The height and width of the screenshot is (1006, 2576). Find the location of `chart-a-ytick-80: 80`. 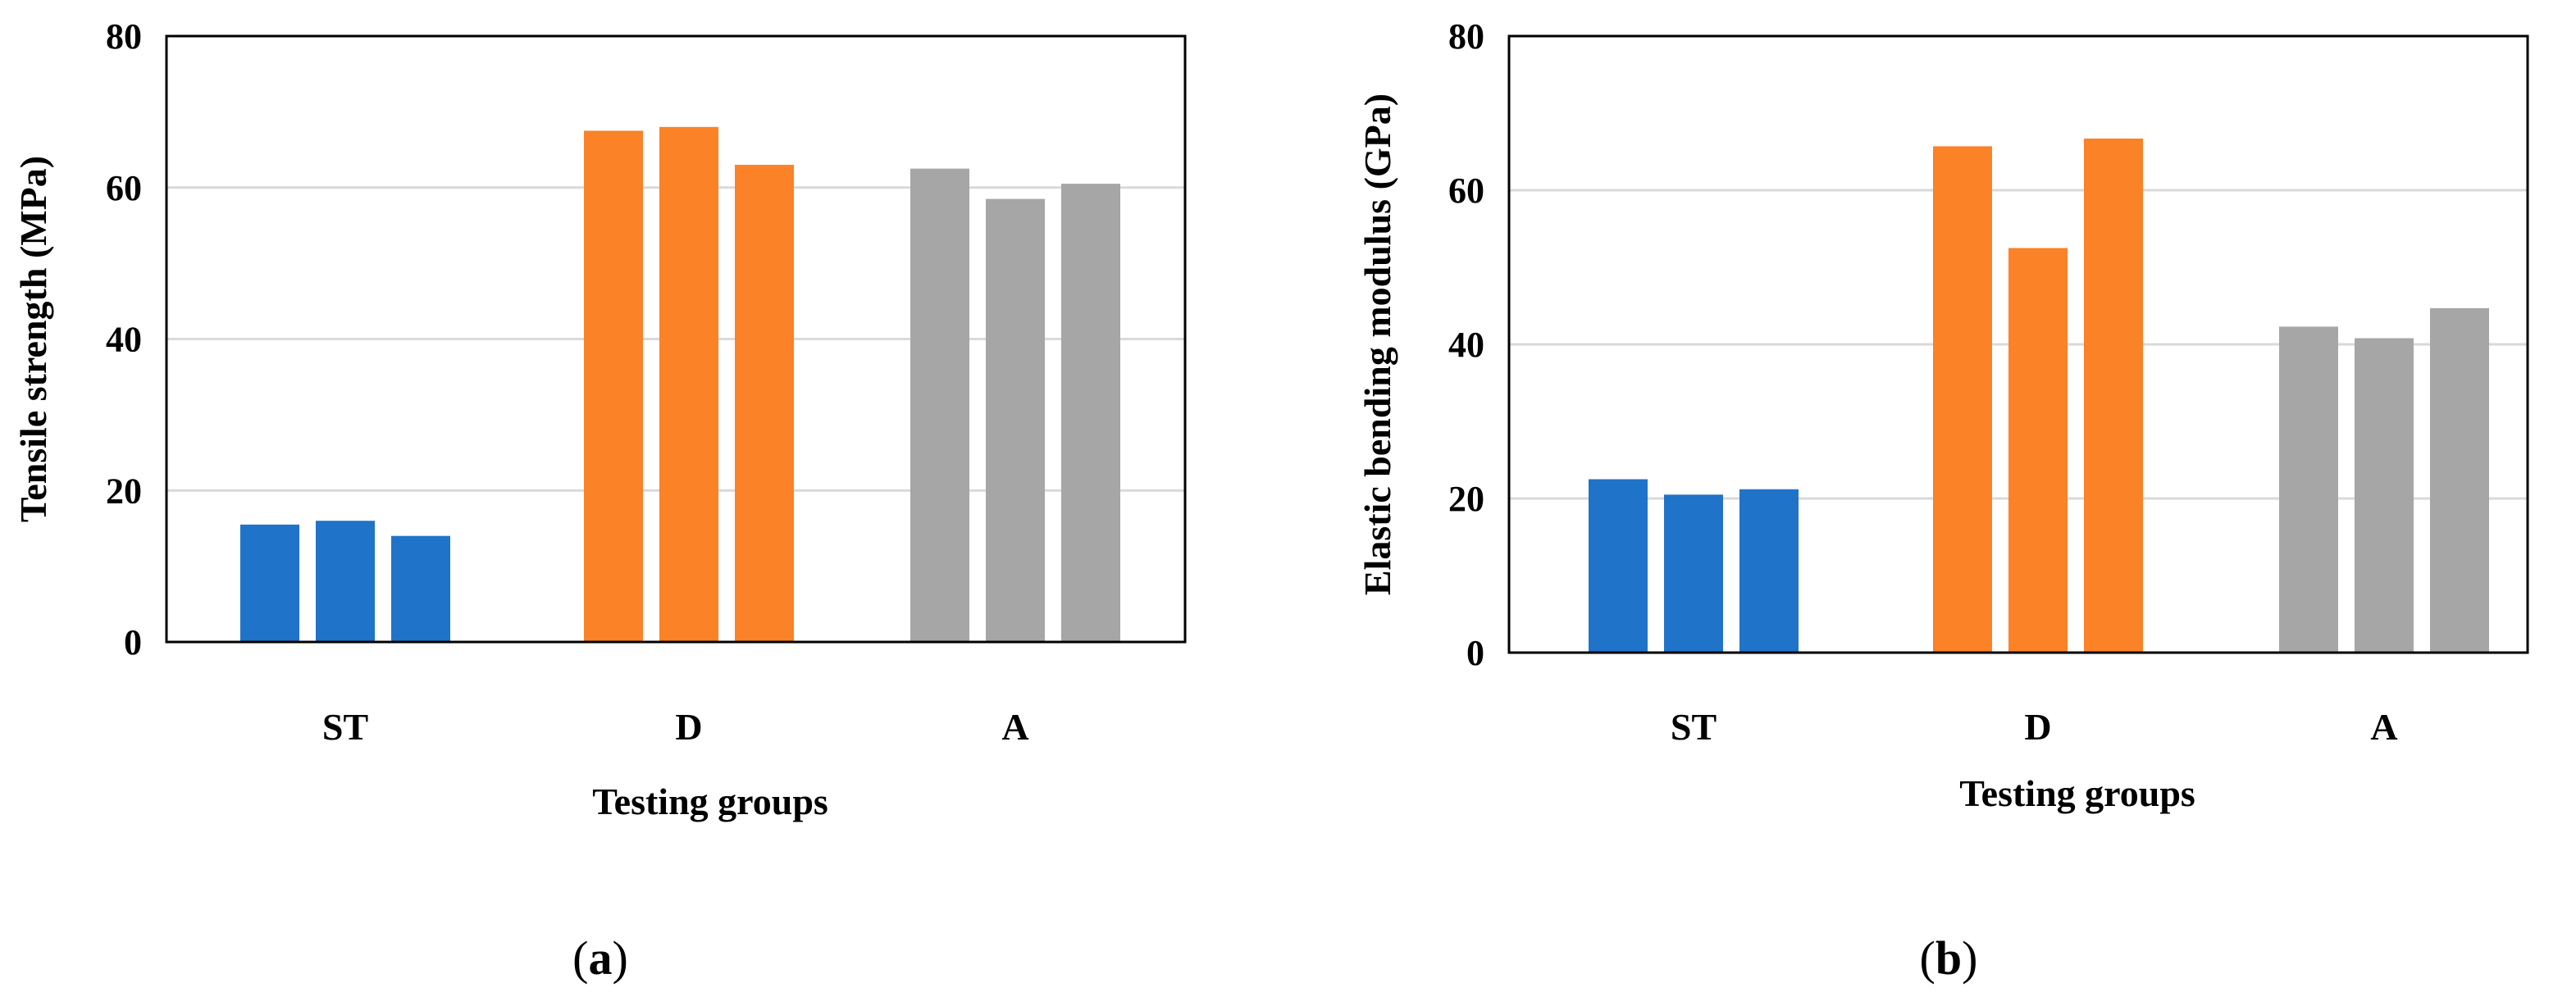

chart-a-ytick-80: 80 is located at coordinates (124, 36).